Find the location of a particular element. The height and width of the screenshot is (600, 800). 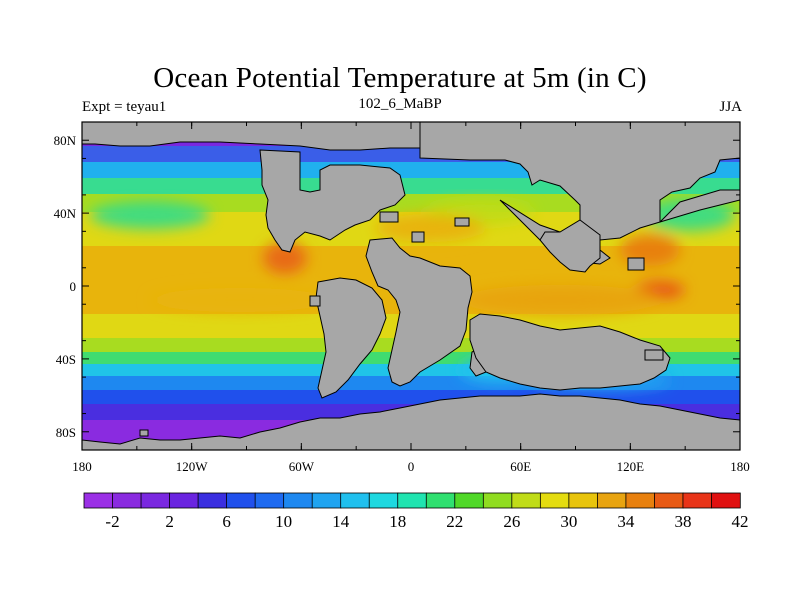

colorbar-label: 34 is located at coordinates (626, 521).